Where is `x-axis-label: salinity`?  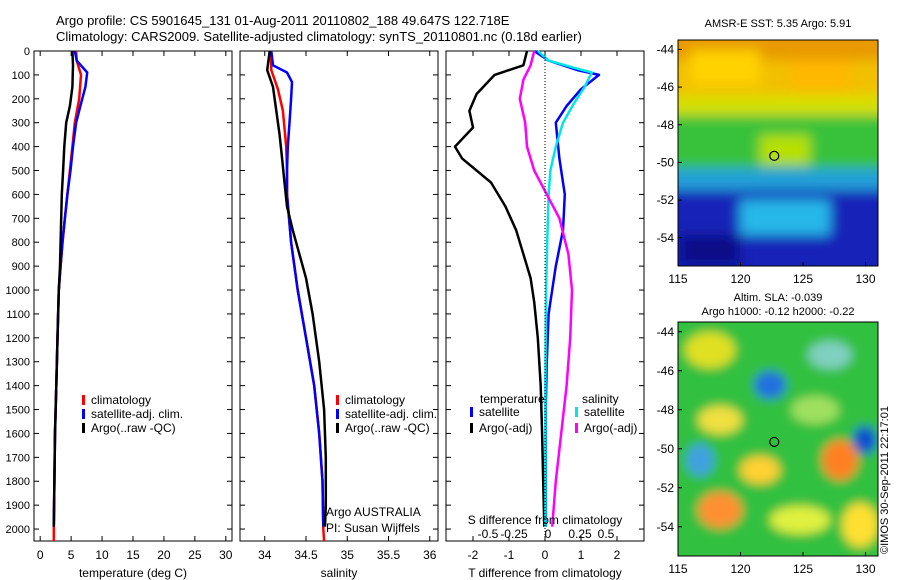
x-axis-label: salinity is located at coordinates (339, 573).